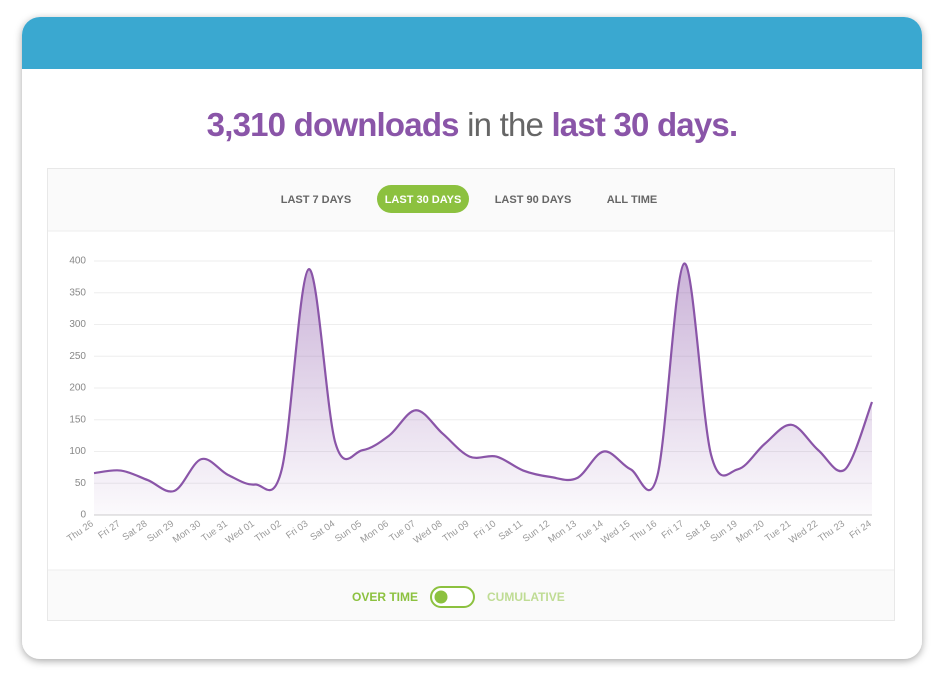 This screenshot has width=944, height=684. What do you see at coordinates (333, 124) in the screenshot?
I see `headline-count: 3,310 downloads` at bounding box center [333, 124].